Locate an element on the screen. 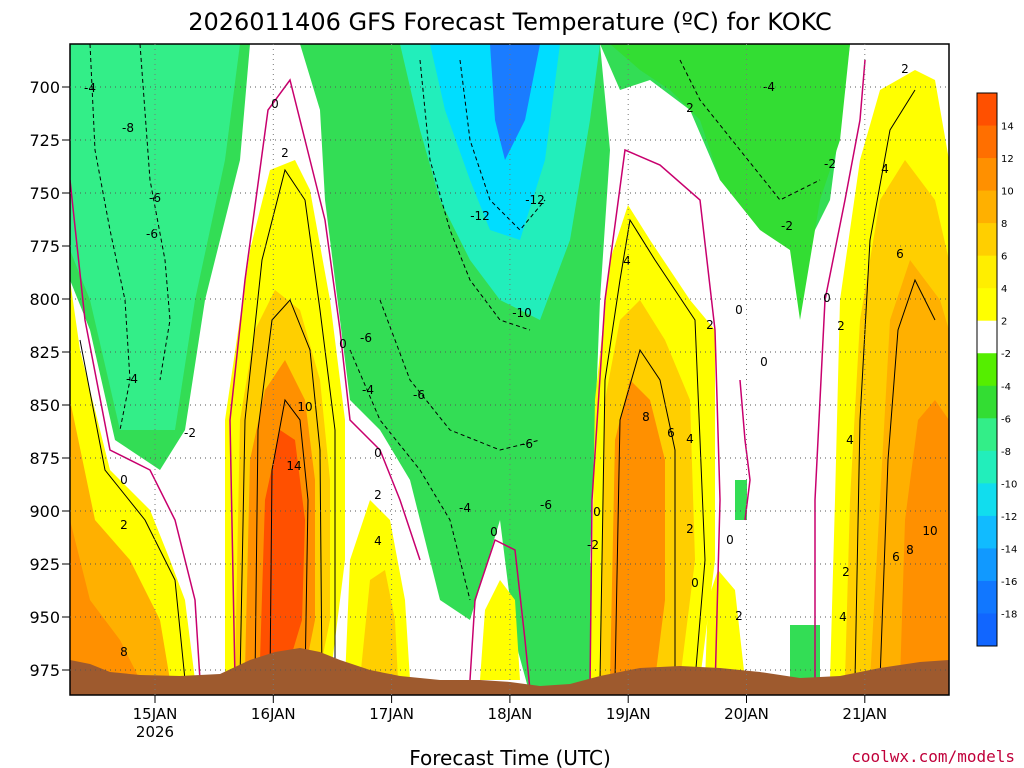  colorbar-label: -8 is located at coordinates (1006, 452).